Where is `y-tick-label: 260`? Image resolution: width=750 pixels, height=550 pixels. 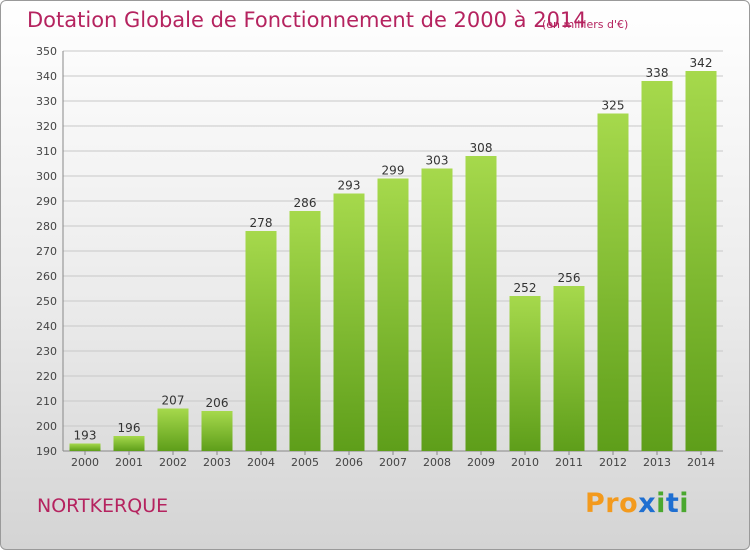
y-tick-label: 260 is located at coordinates (46, 276).